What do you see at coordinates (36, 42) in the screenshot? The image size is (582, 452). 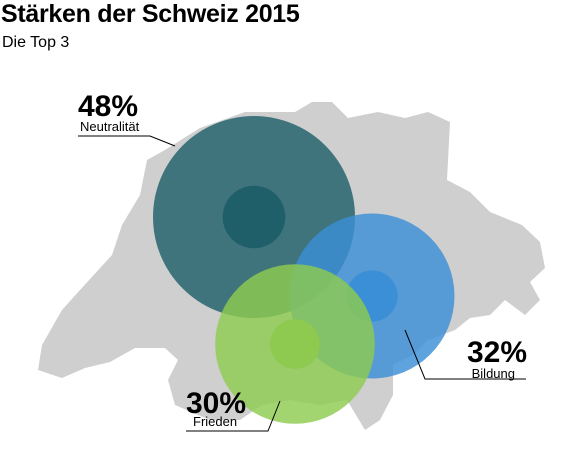 I see `chart-subtitle: Die Top 3` at bounding box center [36, 42].